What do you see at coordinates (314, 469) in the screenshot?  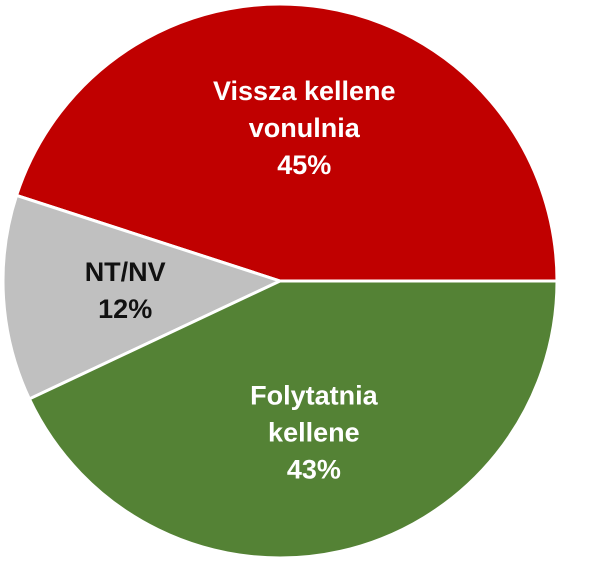 I see `slice-percent-label: 43%` at bounding box center [314, 469].